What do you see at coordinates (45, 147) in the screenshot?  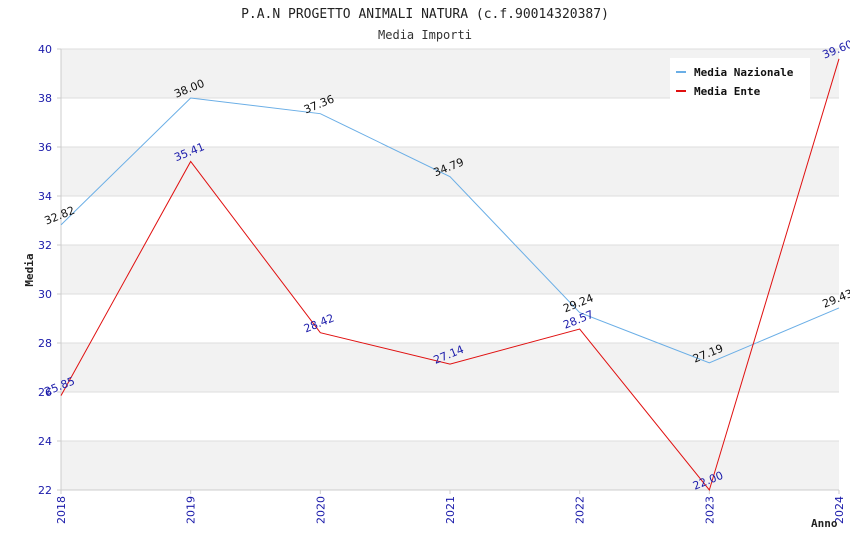 I see `y-tick-label: 36` at bounding box center [45, 147].